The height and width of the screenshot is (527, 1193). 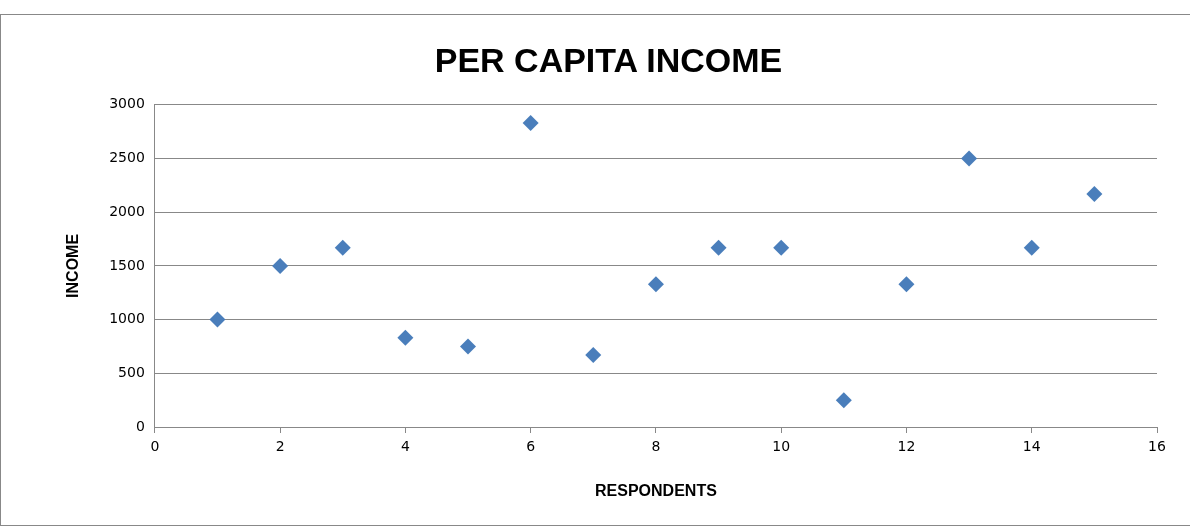 What do you see at coordinates (405, 446) in the screenshot?
I see `x-tick-label: 4` at bounding box center [405, 446].